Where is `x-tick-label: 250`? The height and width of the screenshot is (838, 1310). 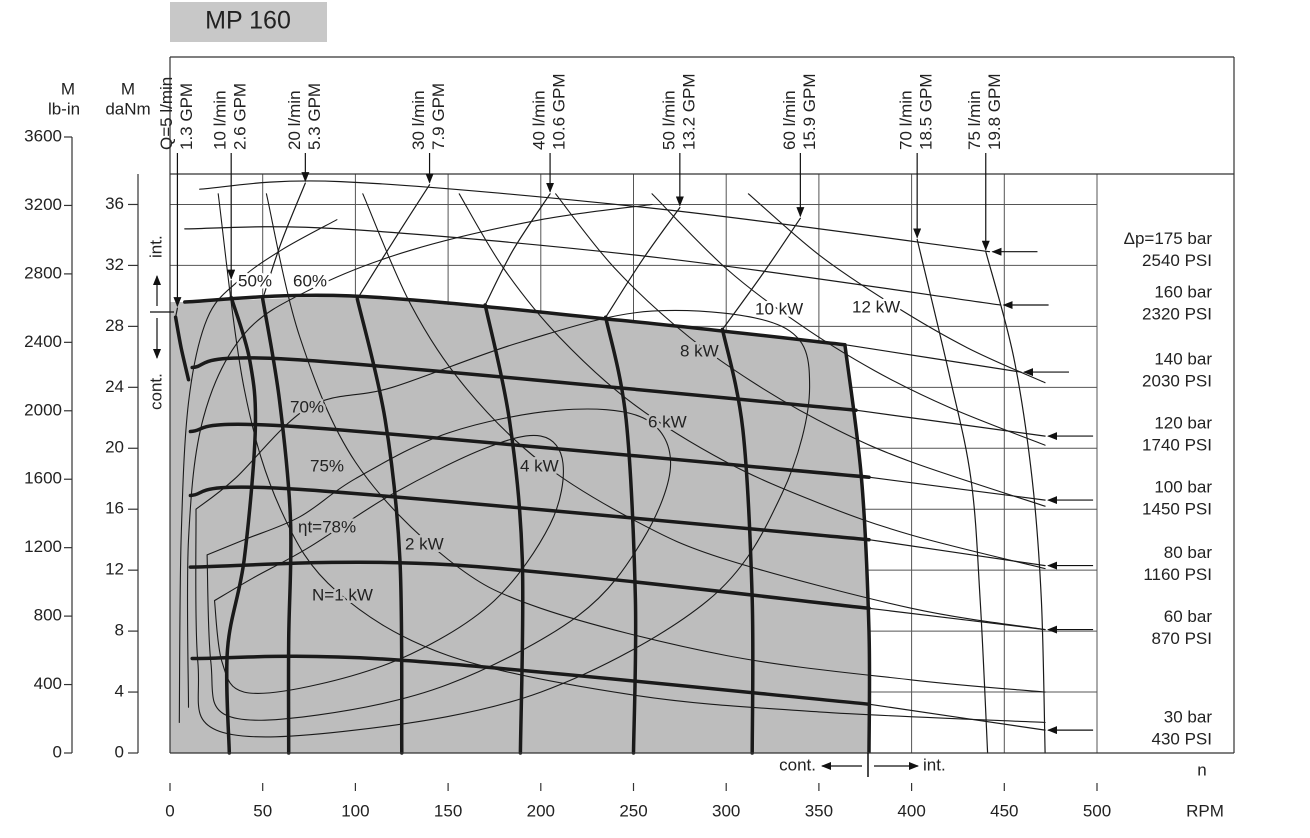 x-tick-label: 250 is located at coordinates (633, 810).